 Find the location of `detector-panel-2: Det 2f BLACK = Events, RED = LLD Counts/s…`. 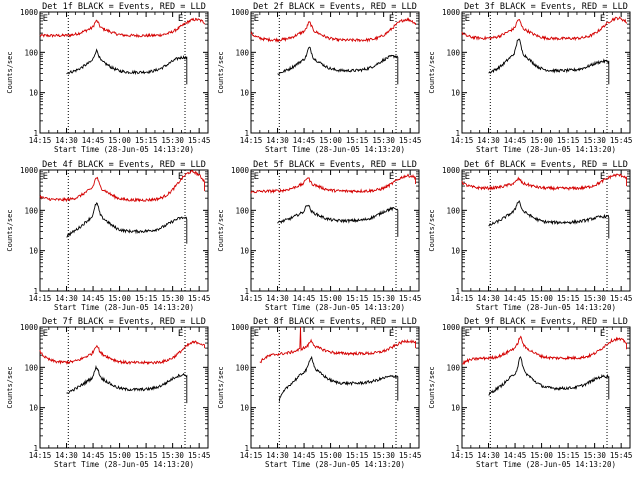

detector-panel-2: Det 2f BLACK = Events, RED = LLD Counts/s… is located at coordinates (319, 78).